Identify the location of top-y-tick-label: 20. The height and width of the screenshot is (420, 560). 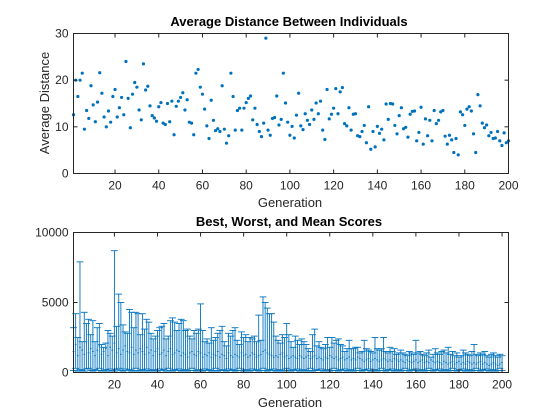
(62, 80).